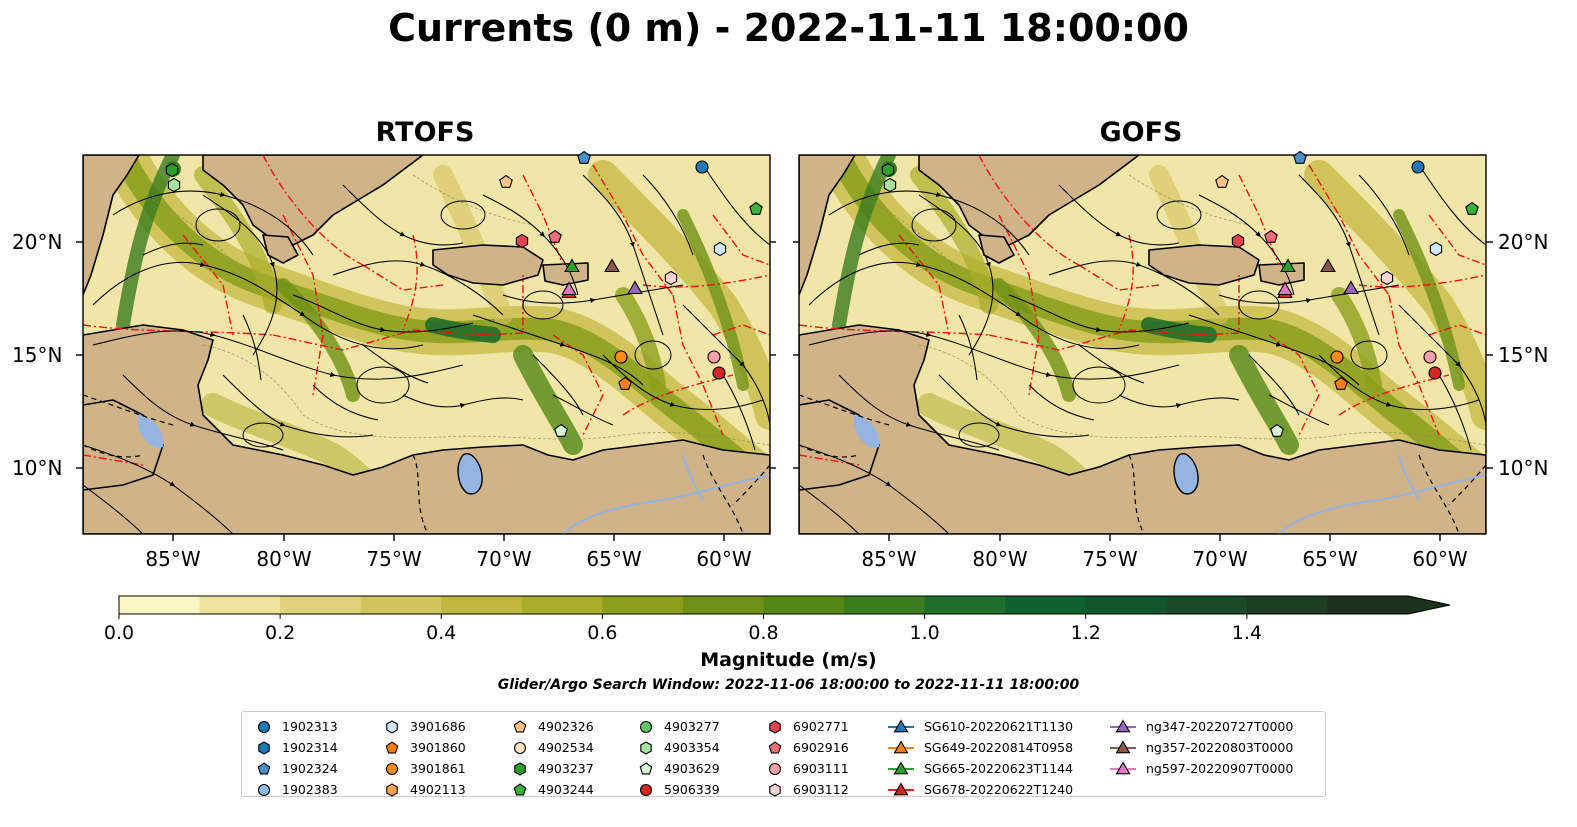  I want to click on legend-item: 1902383, so click(297, 789).